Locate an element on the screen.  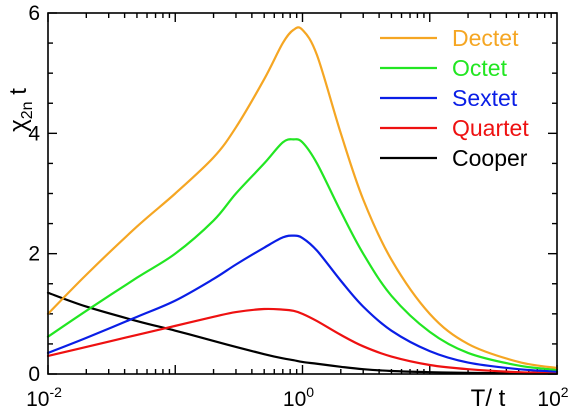
x-axis-label: T/ t is located at coordinates (488, 398).